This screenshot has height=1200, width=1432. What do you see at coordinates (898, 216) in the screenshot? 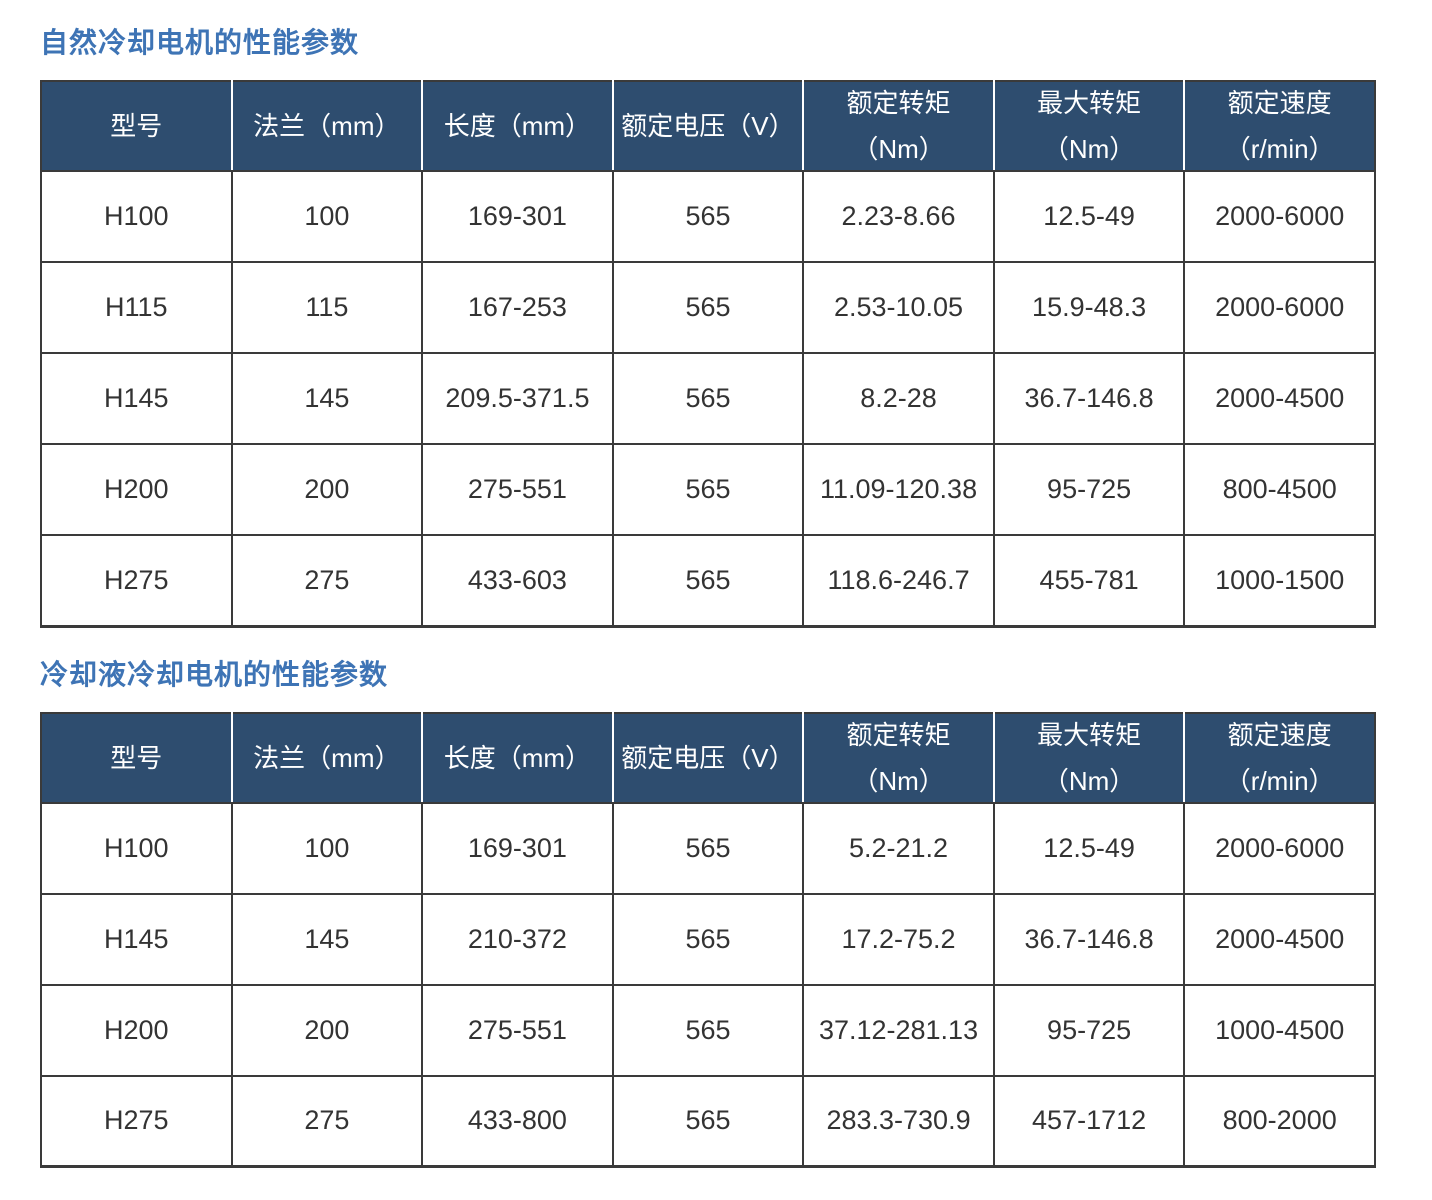
I see `table-cell: 2.23-8.66` at bounding box center [898, 216].